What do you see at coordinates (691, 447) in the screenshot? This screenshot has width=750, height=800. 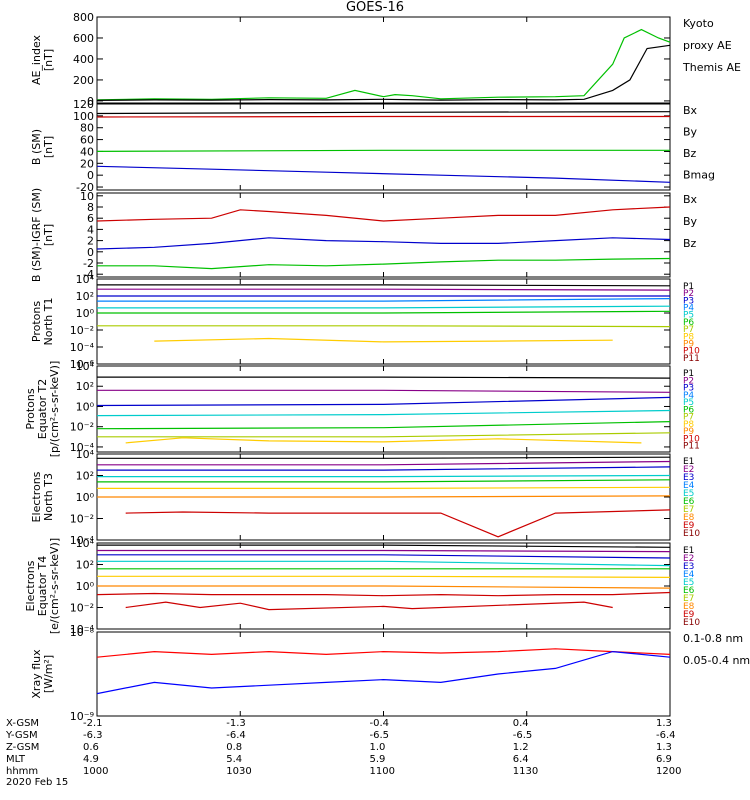 I see `legend-item: P11` at bounding box center [691, 447].